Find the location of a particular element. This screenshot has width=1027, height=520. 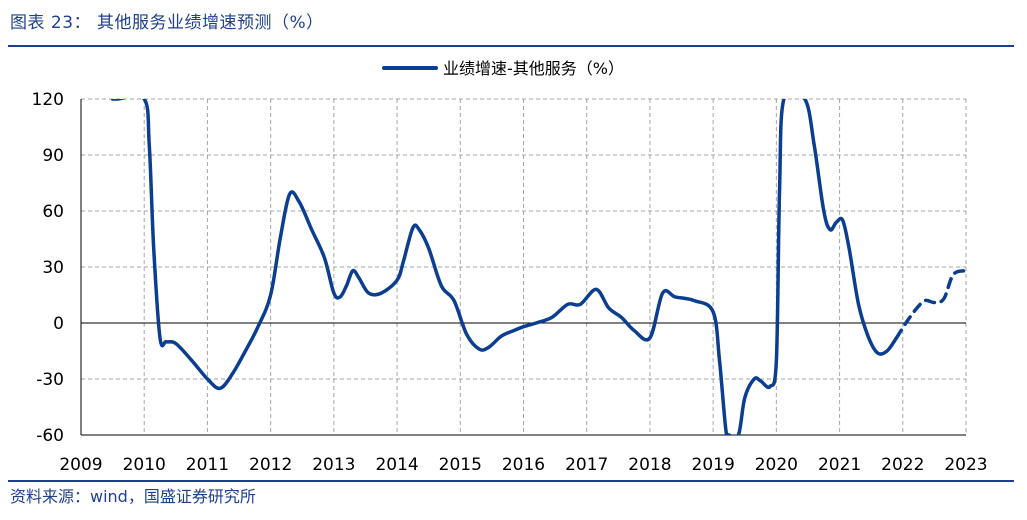

y-tick-label: -30 is located at coordinates (50, 380).